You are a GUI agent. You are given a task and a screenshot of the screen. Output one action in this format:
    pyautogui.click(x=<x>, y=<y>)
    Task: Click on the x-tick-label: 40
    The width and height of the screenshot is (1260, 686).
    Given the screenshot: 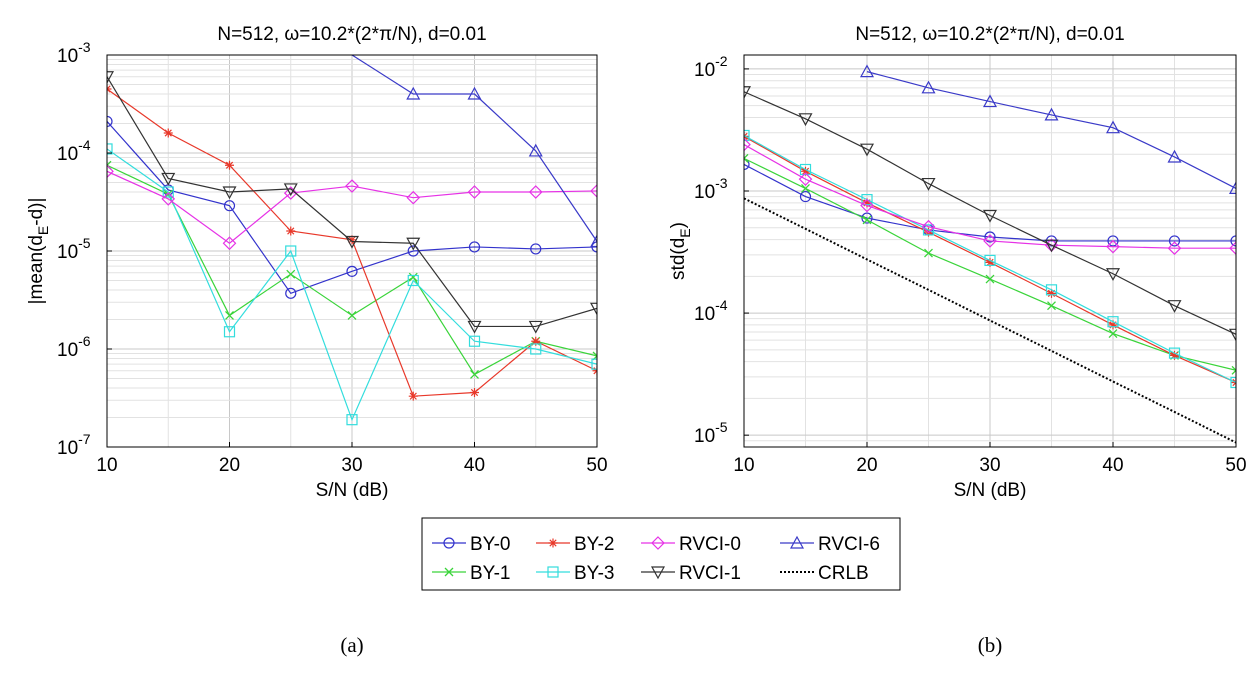 What is the action you would take?
    pyautogui.click(x=1112, y=465)
    